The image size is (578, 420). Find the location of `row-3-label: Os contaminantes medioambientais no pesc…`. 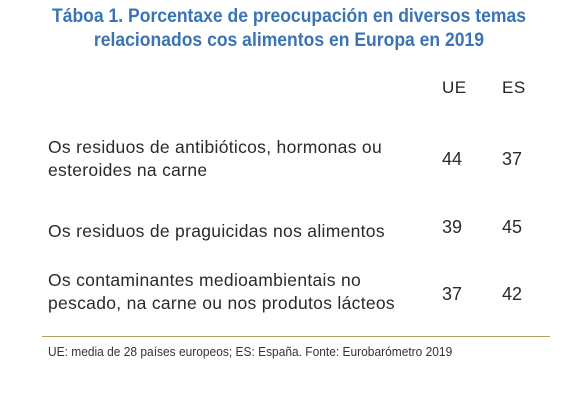

row-3-label: Os contaminantes medioambientais no pesc… is located at coordinates (221, 292).